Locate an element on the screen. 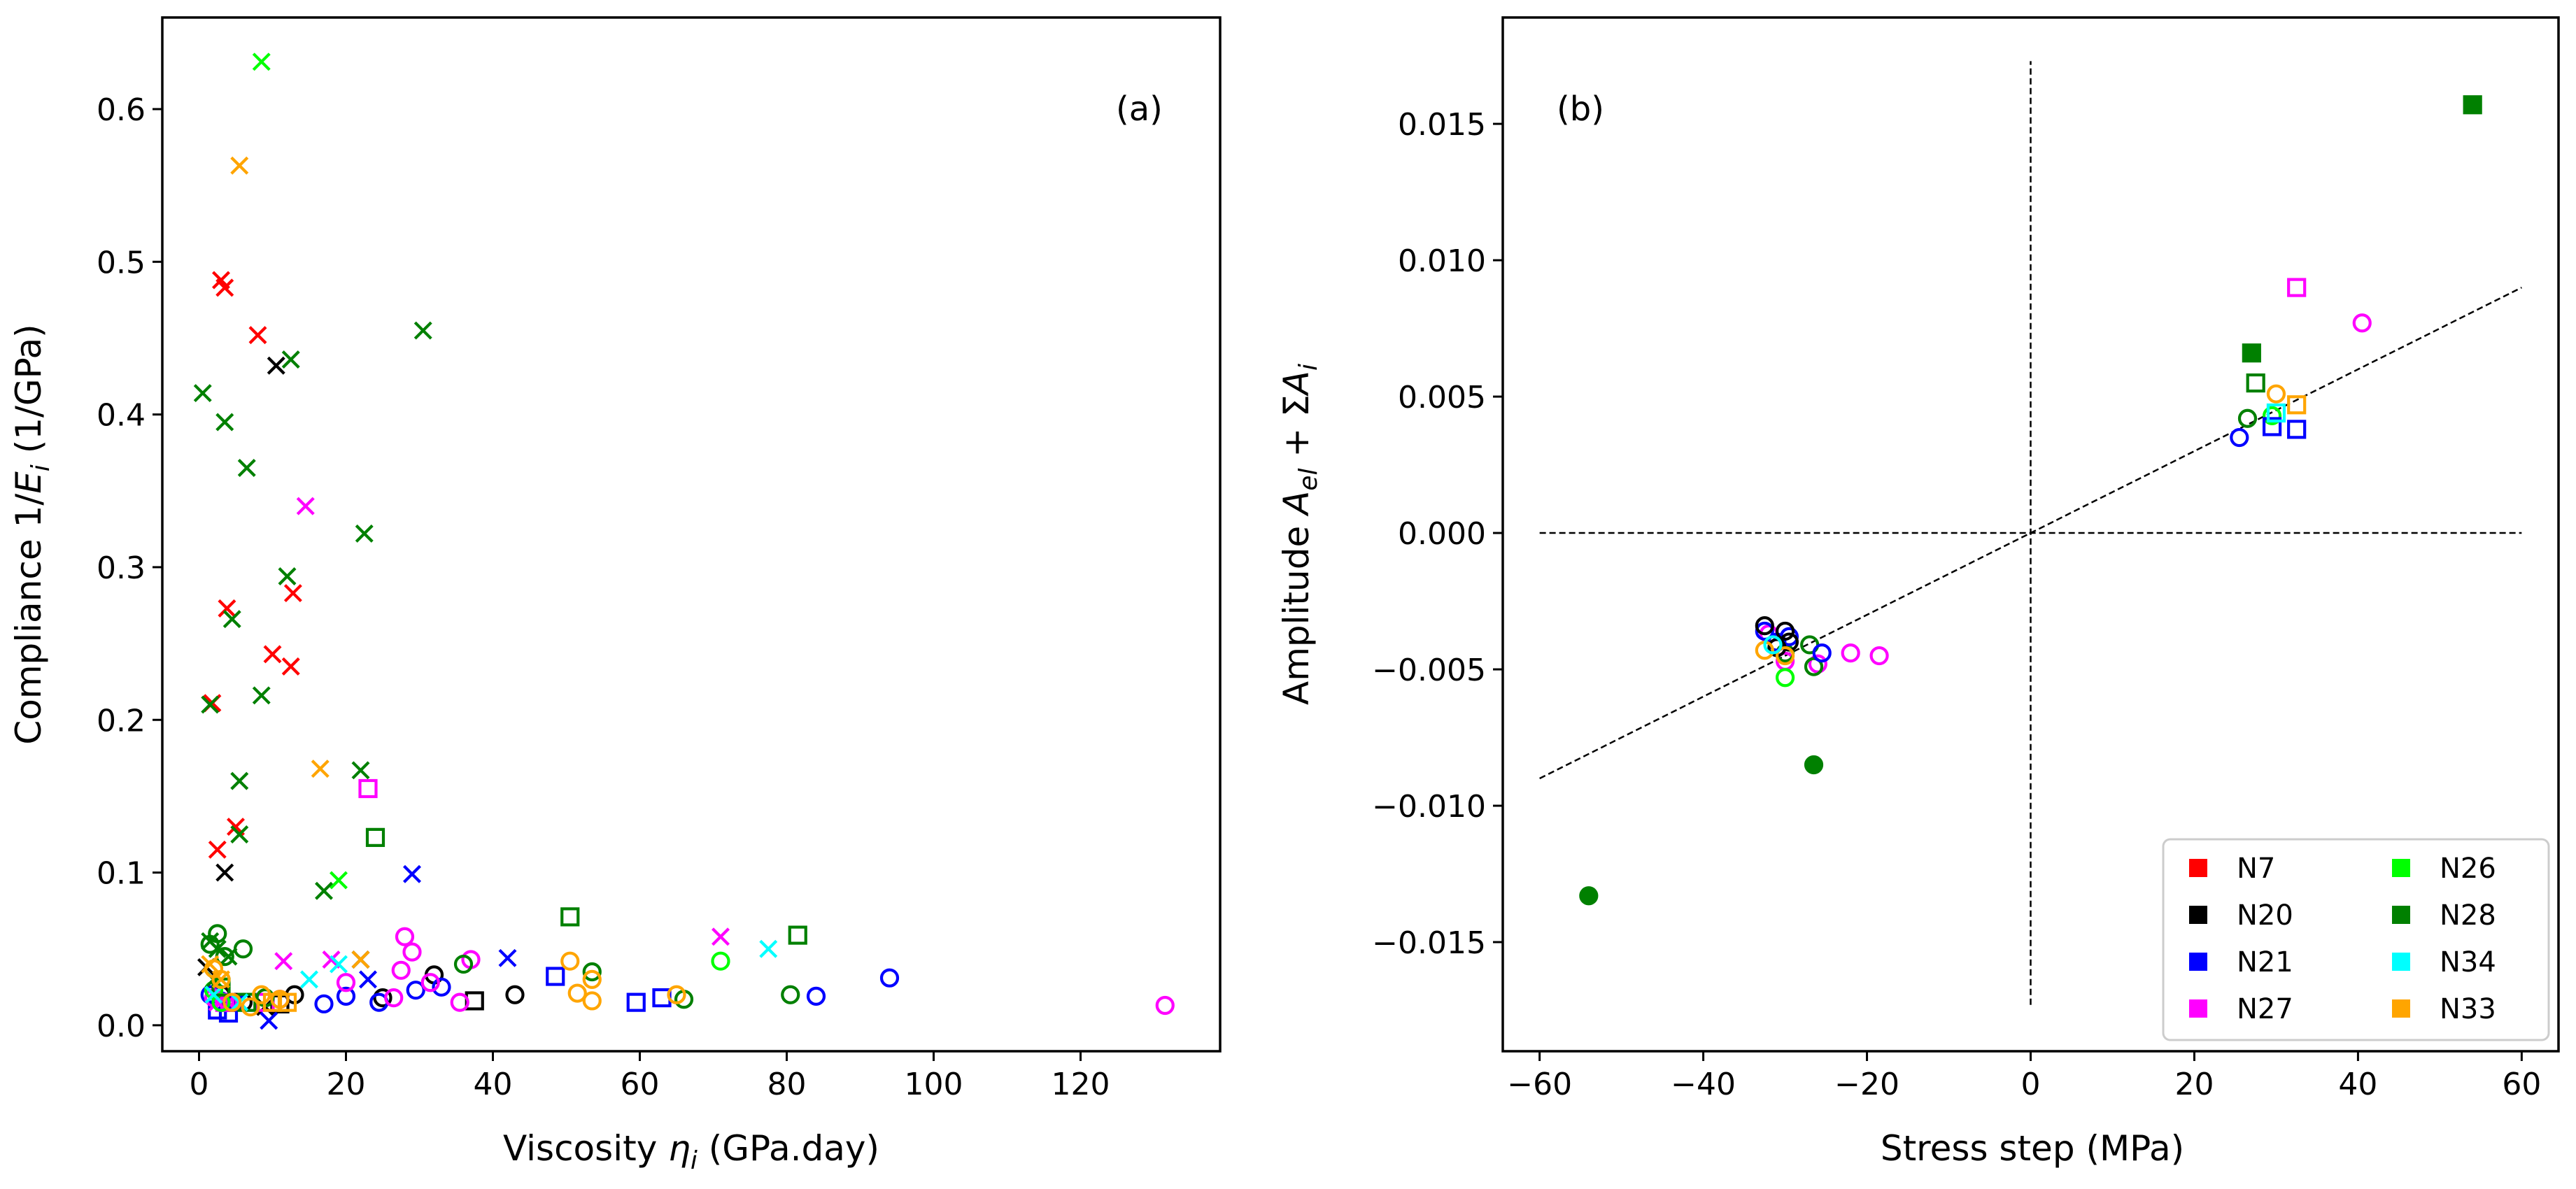 The image size is (2576, 1189). panel-b-y-tick-label: 0.000 is located at coordinates (1442, 534).